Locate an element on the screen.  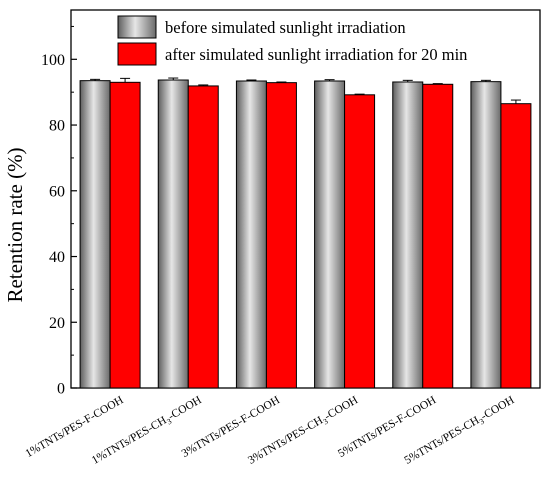
y-axis-title: Retention rate (%) is located at coordinates (15, 224).